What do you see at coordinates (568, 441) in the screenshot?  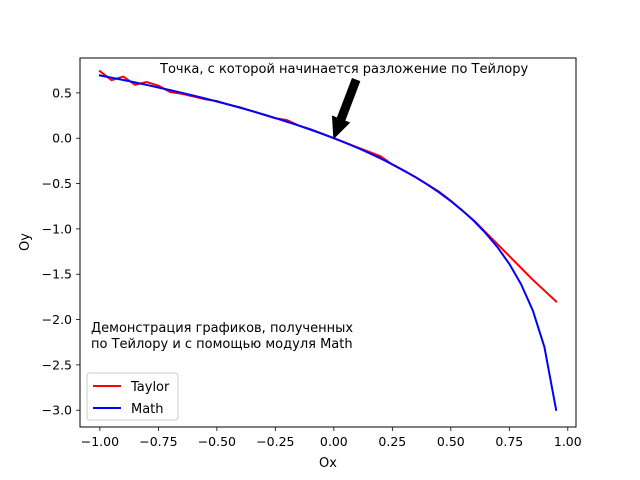 I see `x-tick-label: 1.00` at bounding box center [568, 441].